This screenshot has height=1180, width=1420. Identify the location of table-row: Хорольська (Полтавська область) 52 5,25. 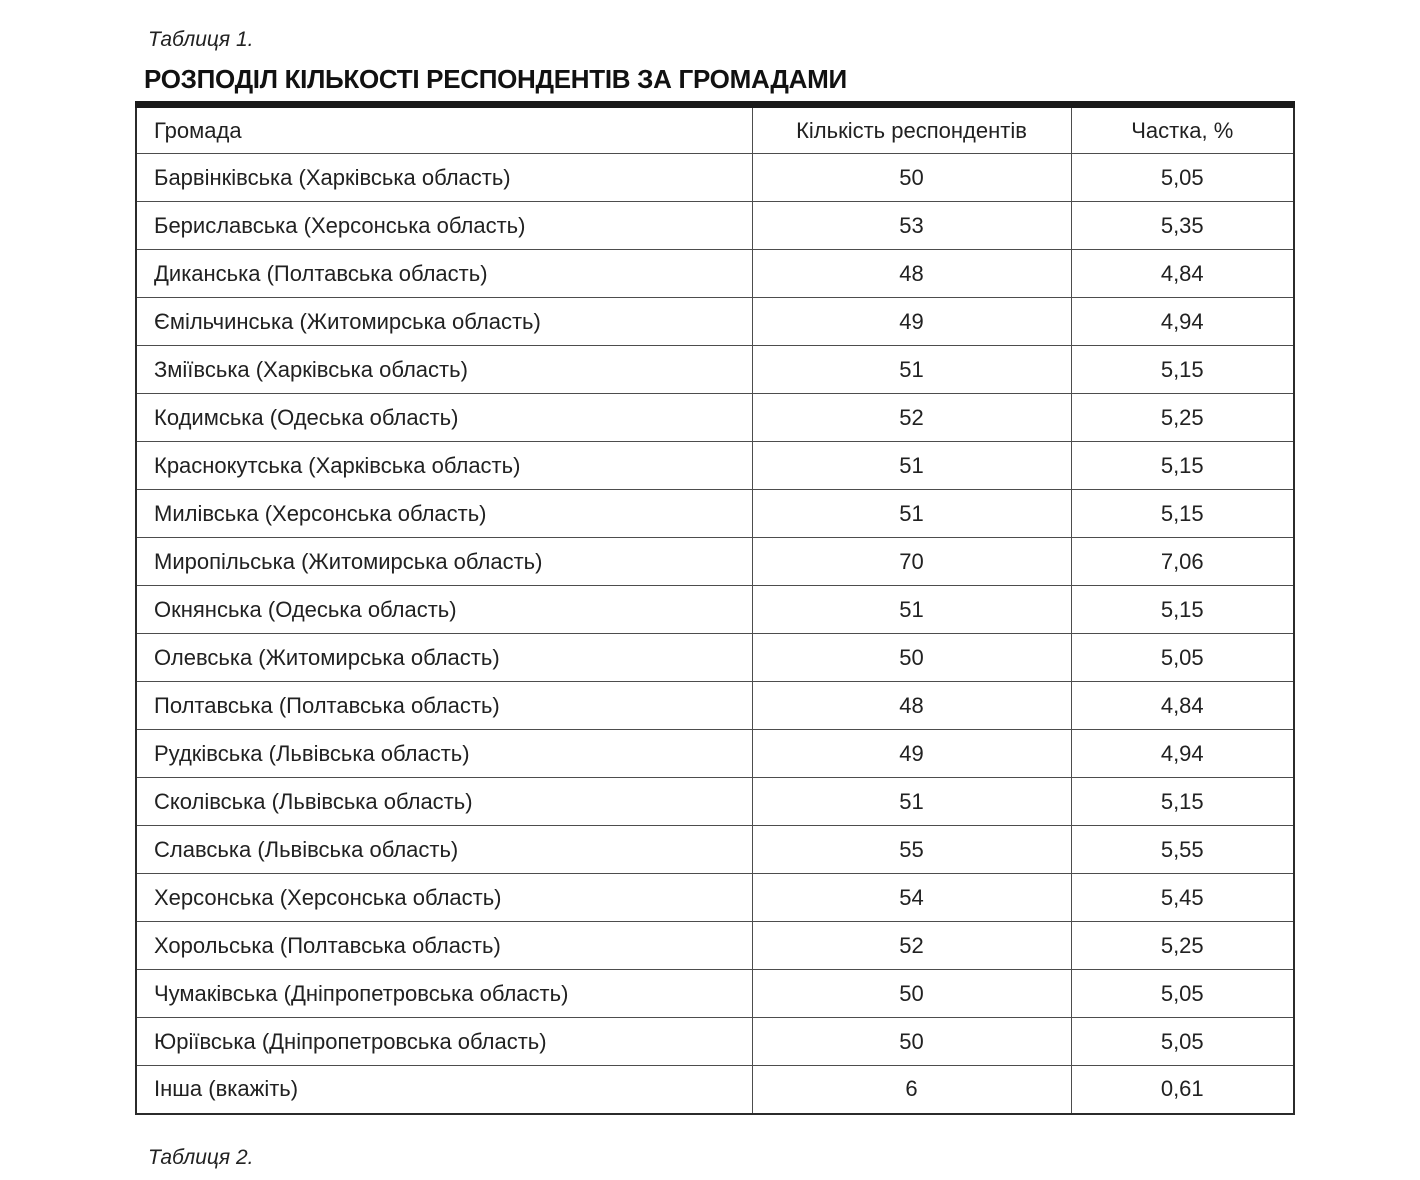
(715, 945).